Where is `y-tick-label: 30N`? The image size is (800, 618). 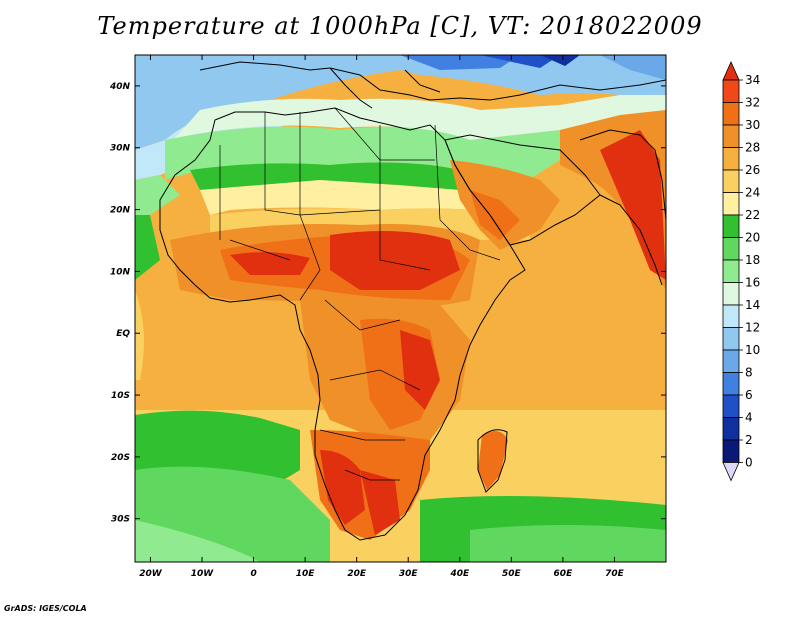 y-tick-label: 30N is located at coordinates (120, 149).